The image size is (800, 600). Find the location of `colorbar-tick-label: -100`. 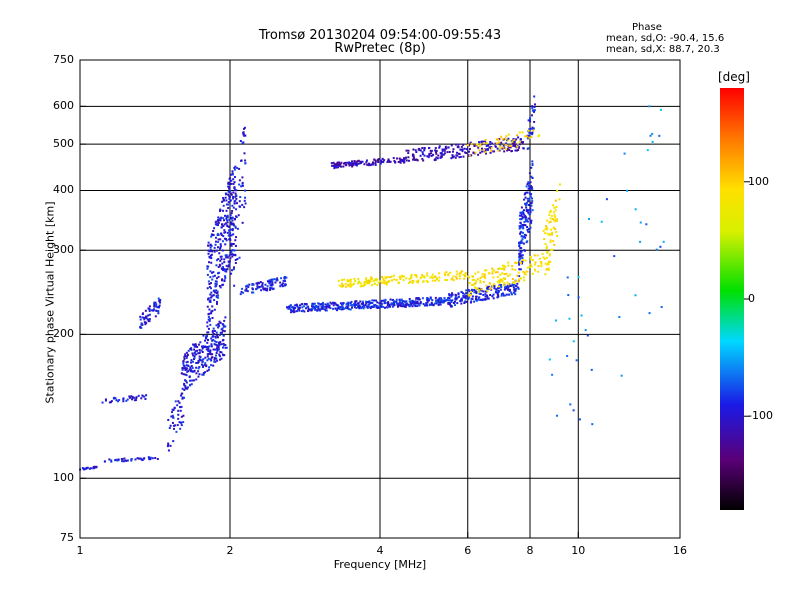

colorbar-tick-label: -100 is located at coordinates (760, 416).